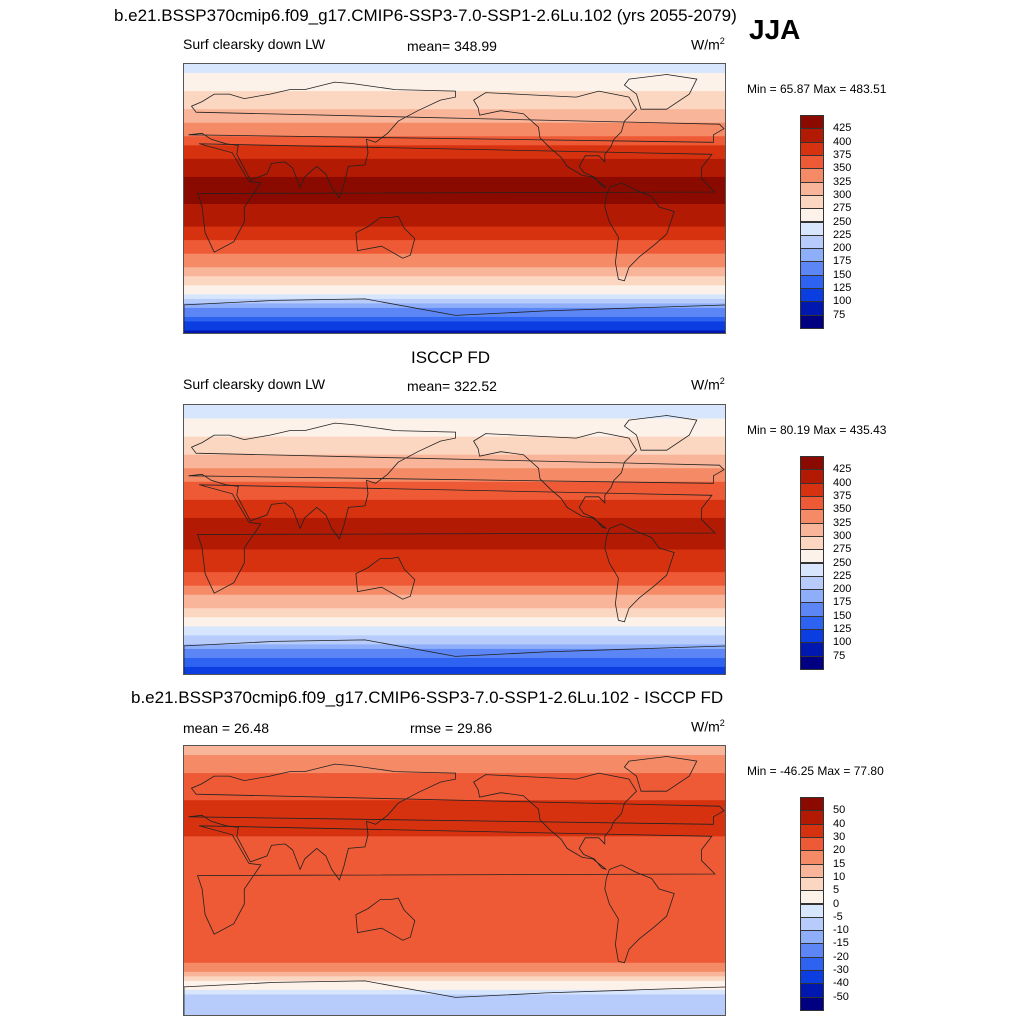  What do you see at coordinates (836, 903) in the screenshot?
I see `colorbar-tick-label: 0` at bounding box center [836, 903].